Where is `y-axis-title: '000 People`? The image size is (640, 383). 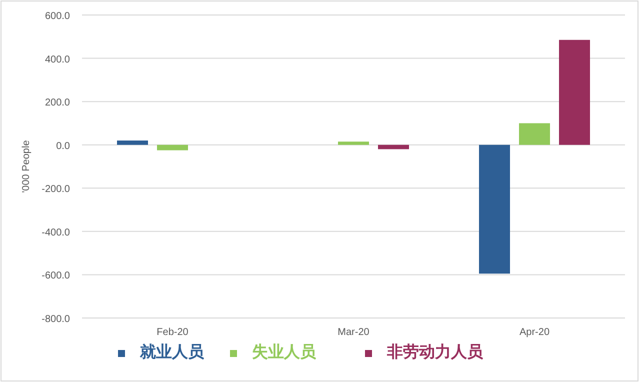 y-axis-title: '000 People is located at coordinates (26, 166).